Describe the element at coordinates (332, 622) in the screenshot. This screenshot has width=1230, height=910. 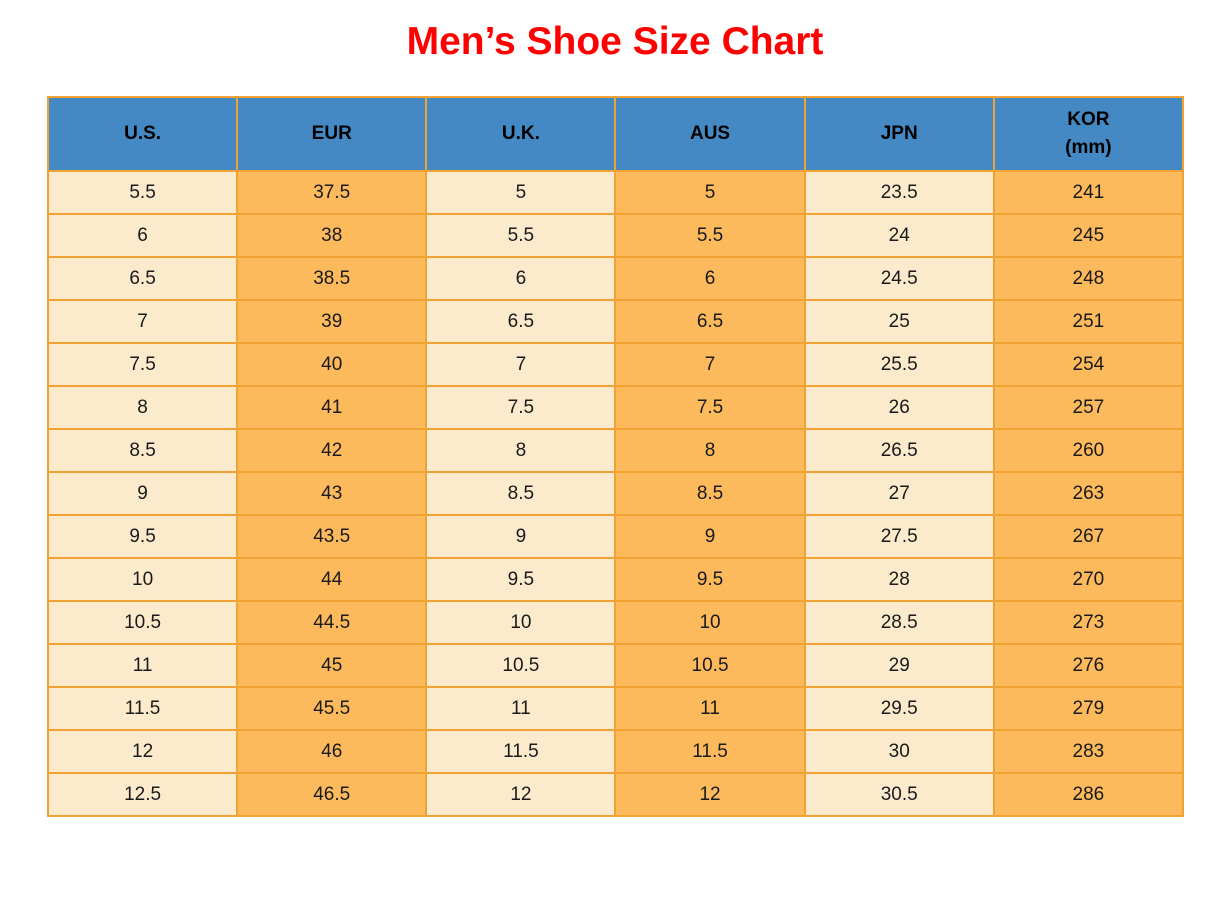
I see `table-cell: 44.5` at that location.